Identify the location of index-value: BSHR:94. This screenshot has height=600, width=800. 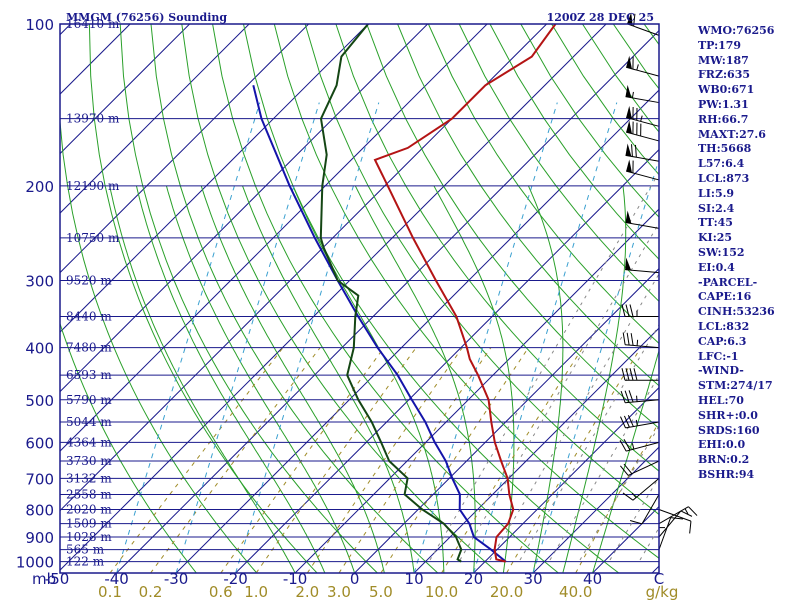
(726, 474).